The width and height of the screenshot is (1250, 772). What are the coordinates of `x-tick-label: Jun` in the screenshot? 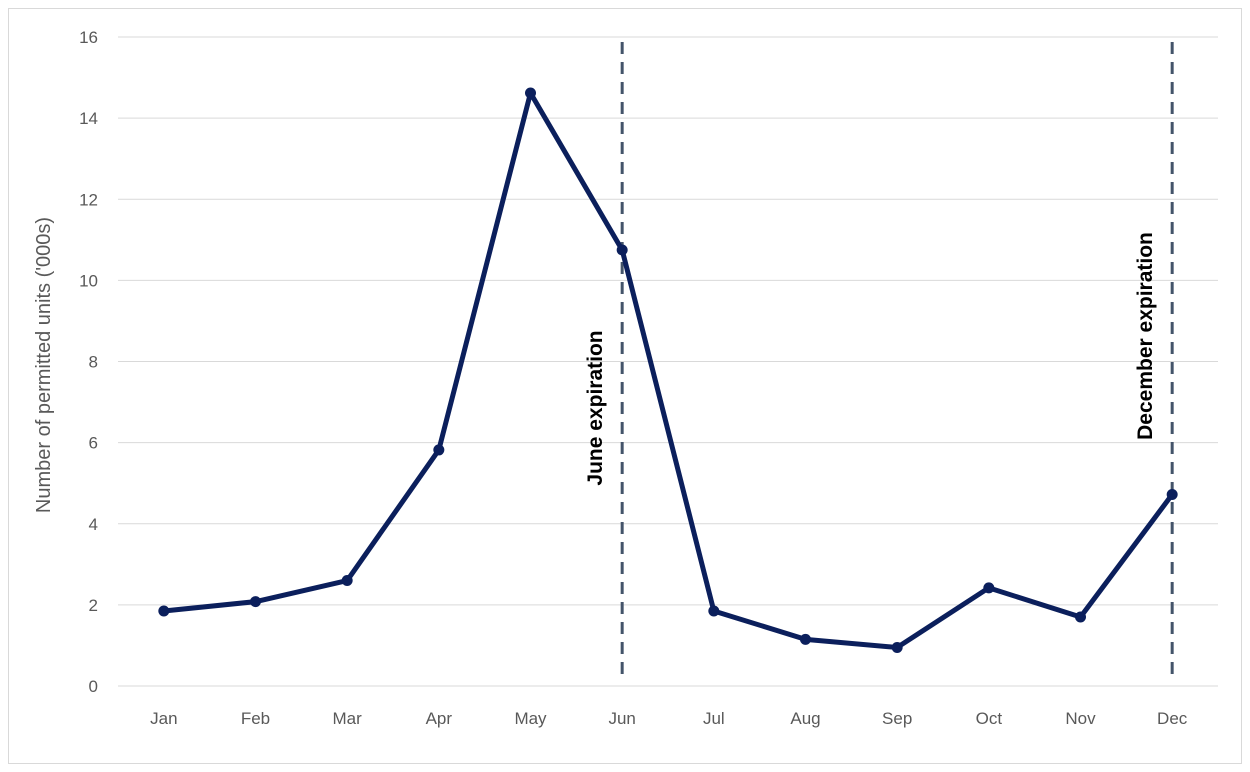 It's located at (621, 718).